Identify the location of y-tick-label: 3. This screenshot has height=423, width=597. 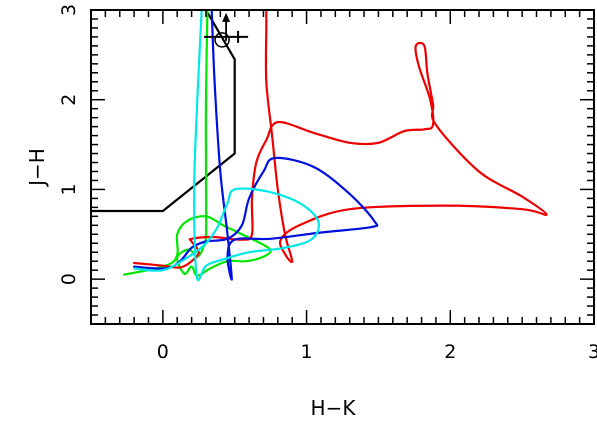
(69, 10).